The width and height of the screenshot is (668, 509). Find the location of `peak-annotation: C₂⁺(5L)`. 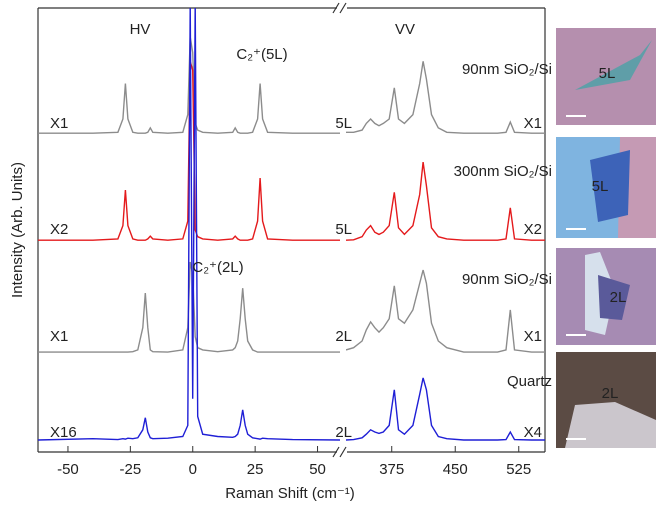

peak-annotation: C₂⁺(5L) is located at coordinates (261, 54).